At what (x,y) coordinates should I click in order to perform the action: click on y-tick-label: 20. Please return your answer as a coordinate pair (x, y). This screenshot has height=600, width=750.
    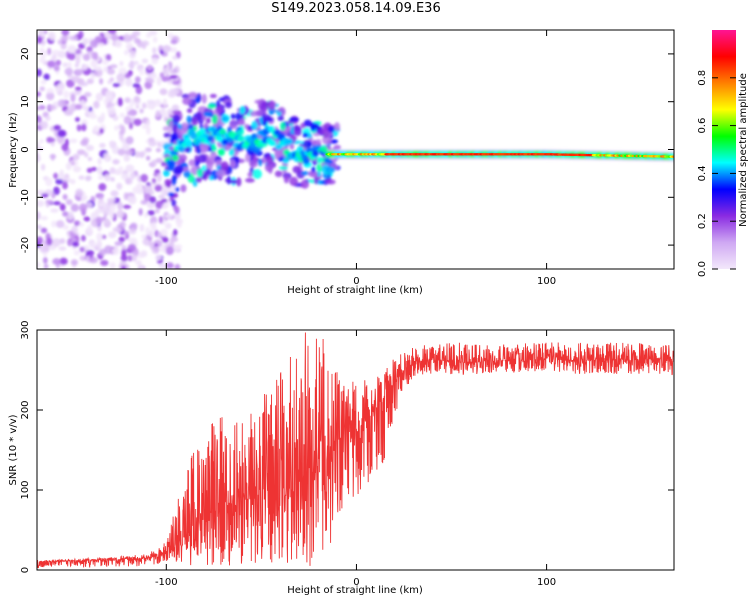
    Looking at the image, I should click on (25, 54).